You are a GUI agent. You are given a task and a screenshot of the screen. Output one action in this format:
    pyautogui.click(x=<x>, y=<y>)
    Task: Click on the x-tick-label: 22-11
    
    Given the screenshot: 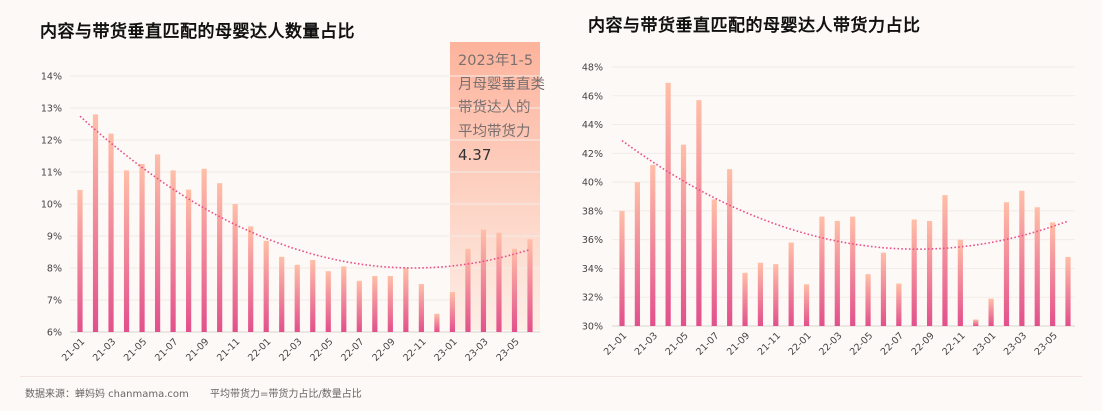 What is the action you would take?
    pyautogui.click(x=414, y=349)
    